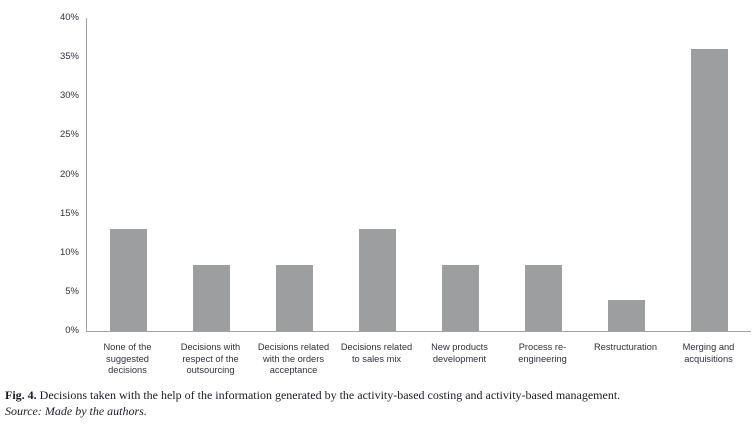 This screenshot has width=754, height=425. I want to click on figure-caption-label: Fig. 4., so click(21, 395).